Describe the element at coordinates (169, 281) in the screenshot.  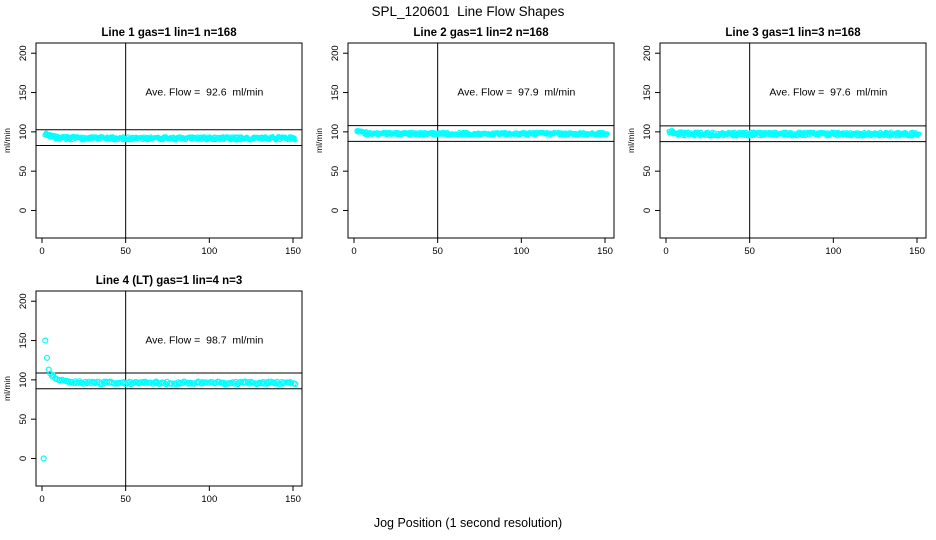
I see `subplot-title: Line 4 (LT) gas=1 lin=4 n=3` at that location.